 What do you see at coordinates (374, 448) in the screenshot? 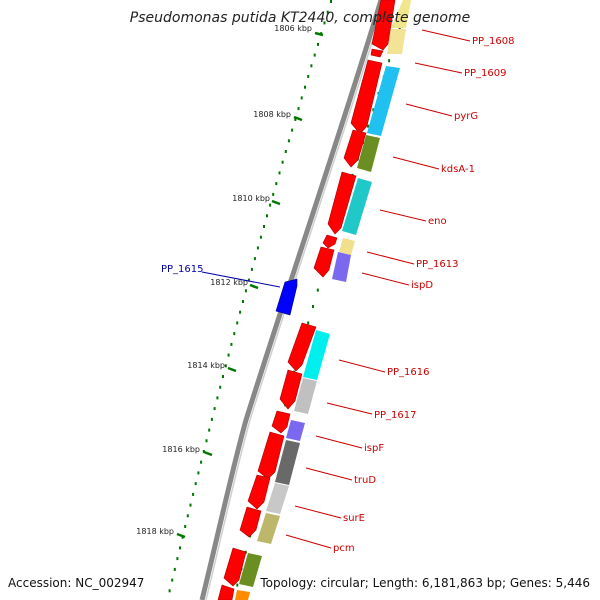
I see `gene-label-ispf: ispF` at bounding box center [374, 448].